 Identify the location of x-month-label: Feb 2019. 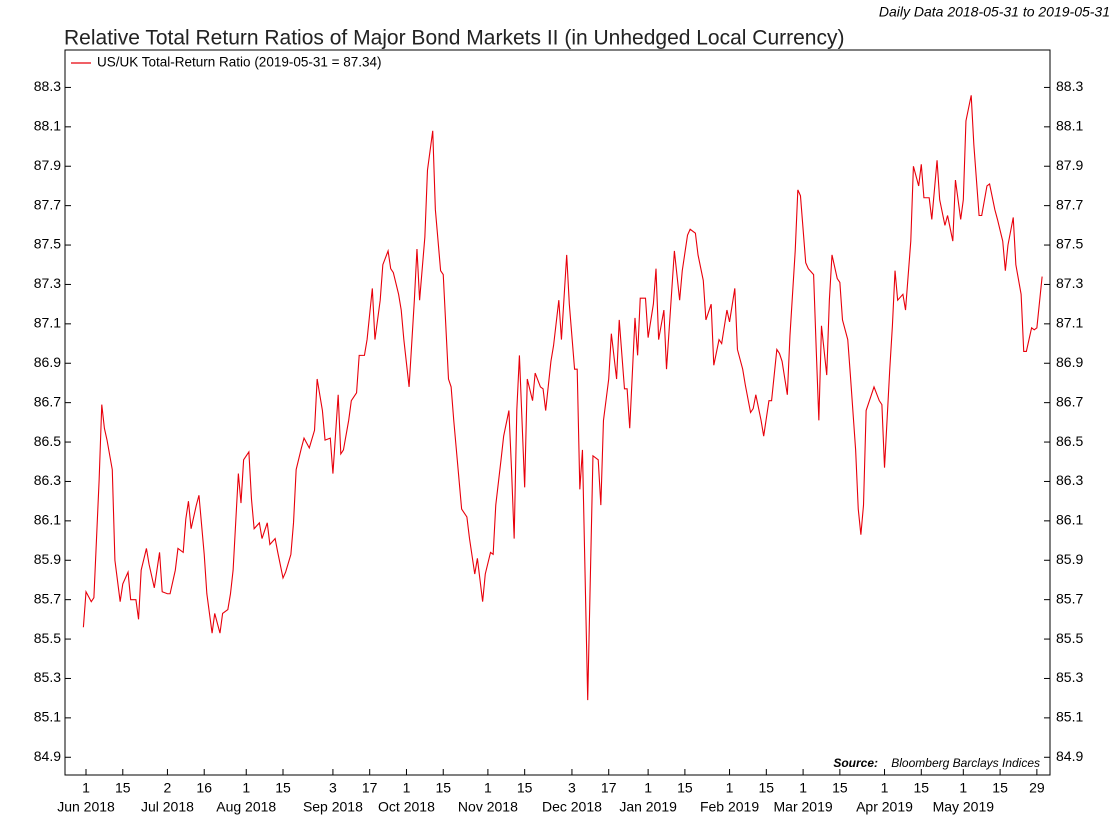
(729, 807).